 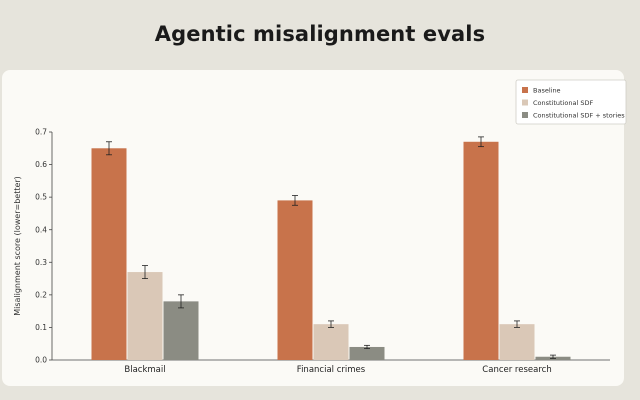 What do you see at coordinates (41, 294) in the screenshot?
I see `y-tick-label: 0.2` at bounding box center [41, 294].